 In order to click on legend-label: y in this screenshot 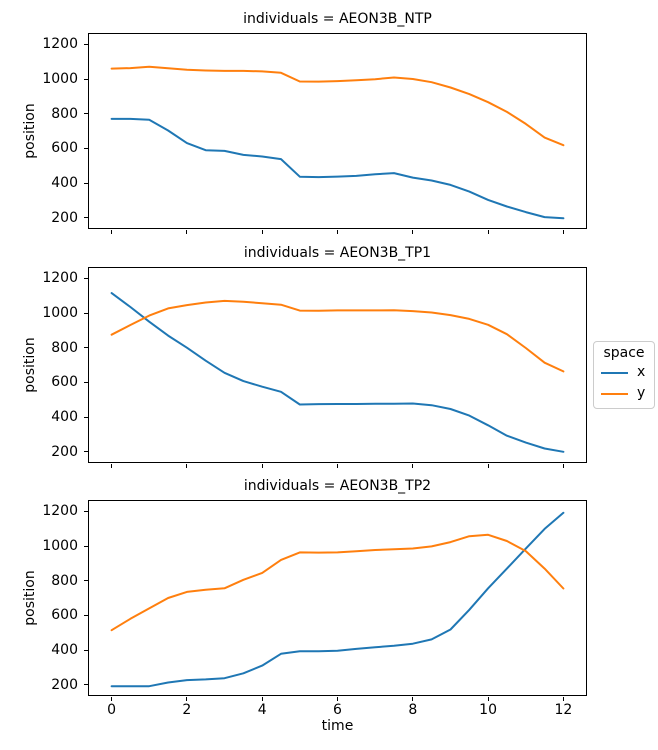, I will do `click(641, 393)`.